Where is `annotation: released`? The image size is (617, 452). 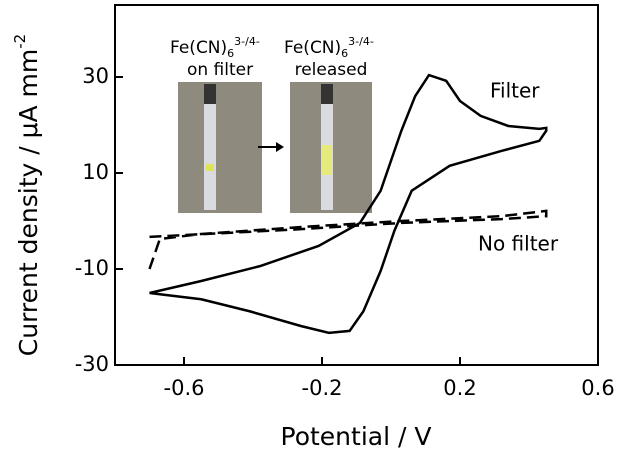 annotation: released is located at coordinates (331, 70).